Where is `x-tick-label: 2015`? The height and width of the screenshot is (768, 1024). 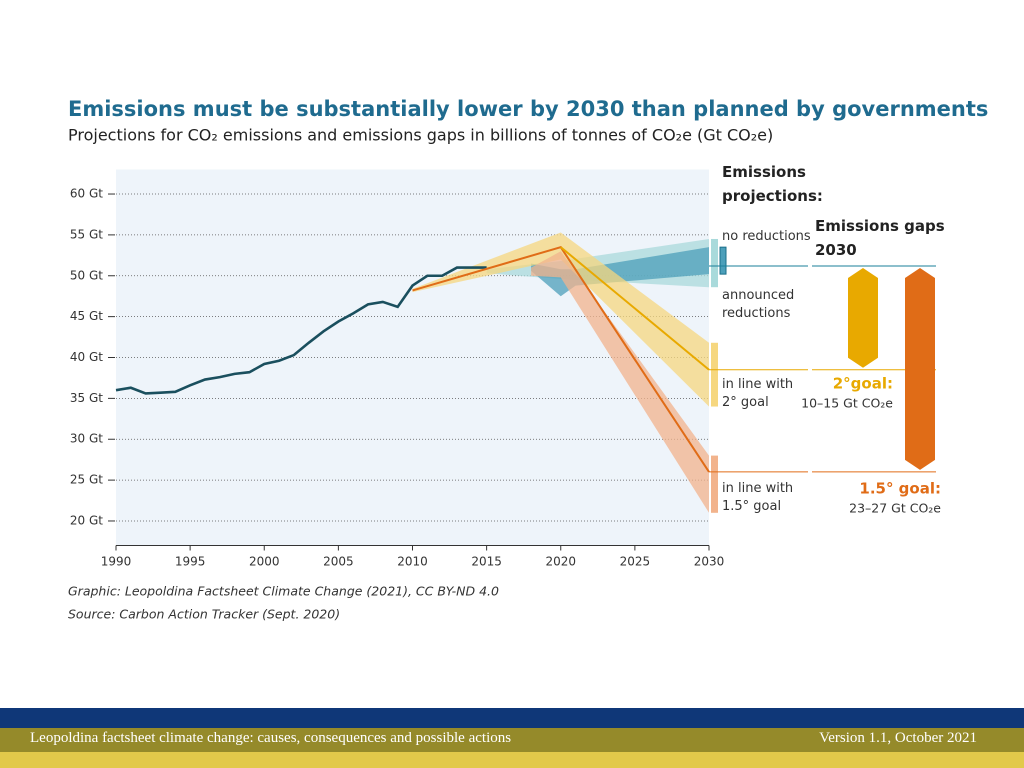 x-tick-label: 2015 is located at coordinates (486, 562).